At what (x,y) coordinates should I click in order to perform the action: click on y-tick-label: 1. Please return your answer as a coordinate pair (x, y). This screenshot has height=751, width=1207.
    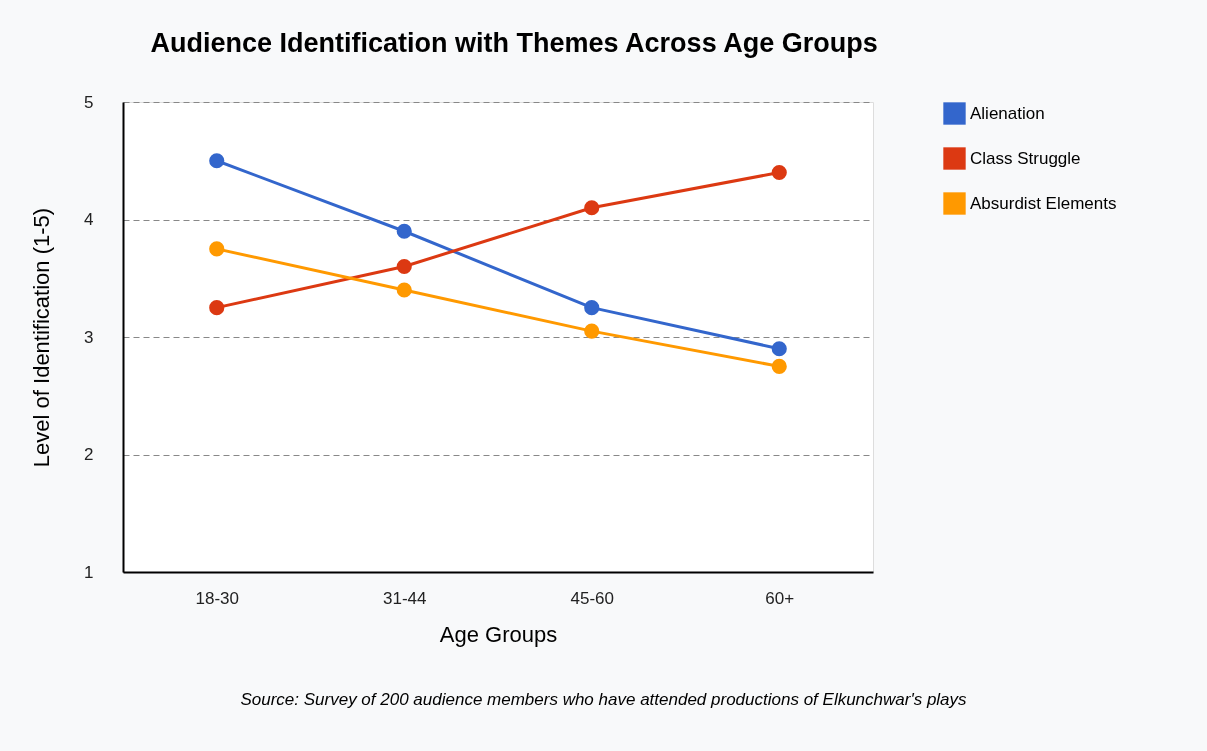
    Looking at the image, I should click on (89, 572).